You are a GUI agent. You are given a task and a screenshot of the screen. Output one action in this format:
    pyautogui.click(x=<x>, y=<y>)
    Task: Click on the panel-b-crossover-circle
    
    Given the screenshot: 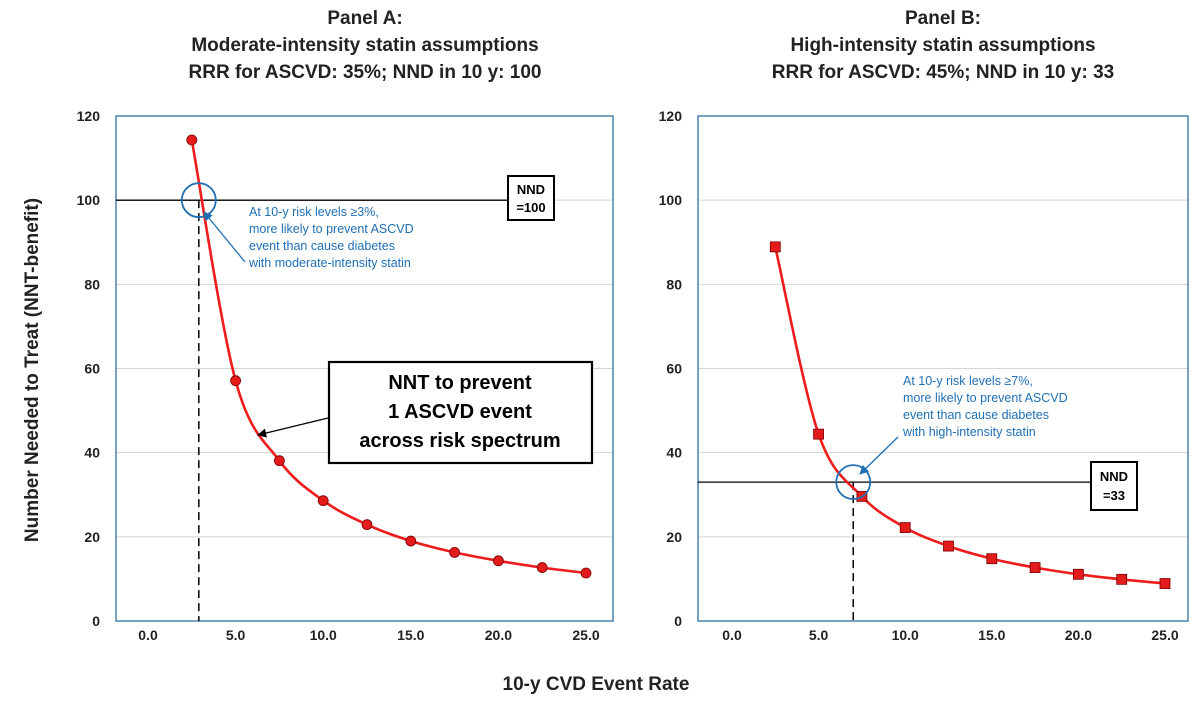 What is the action you would take?
    pyautogui.click(x=853, y=482)
    